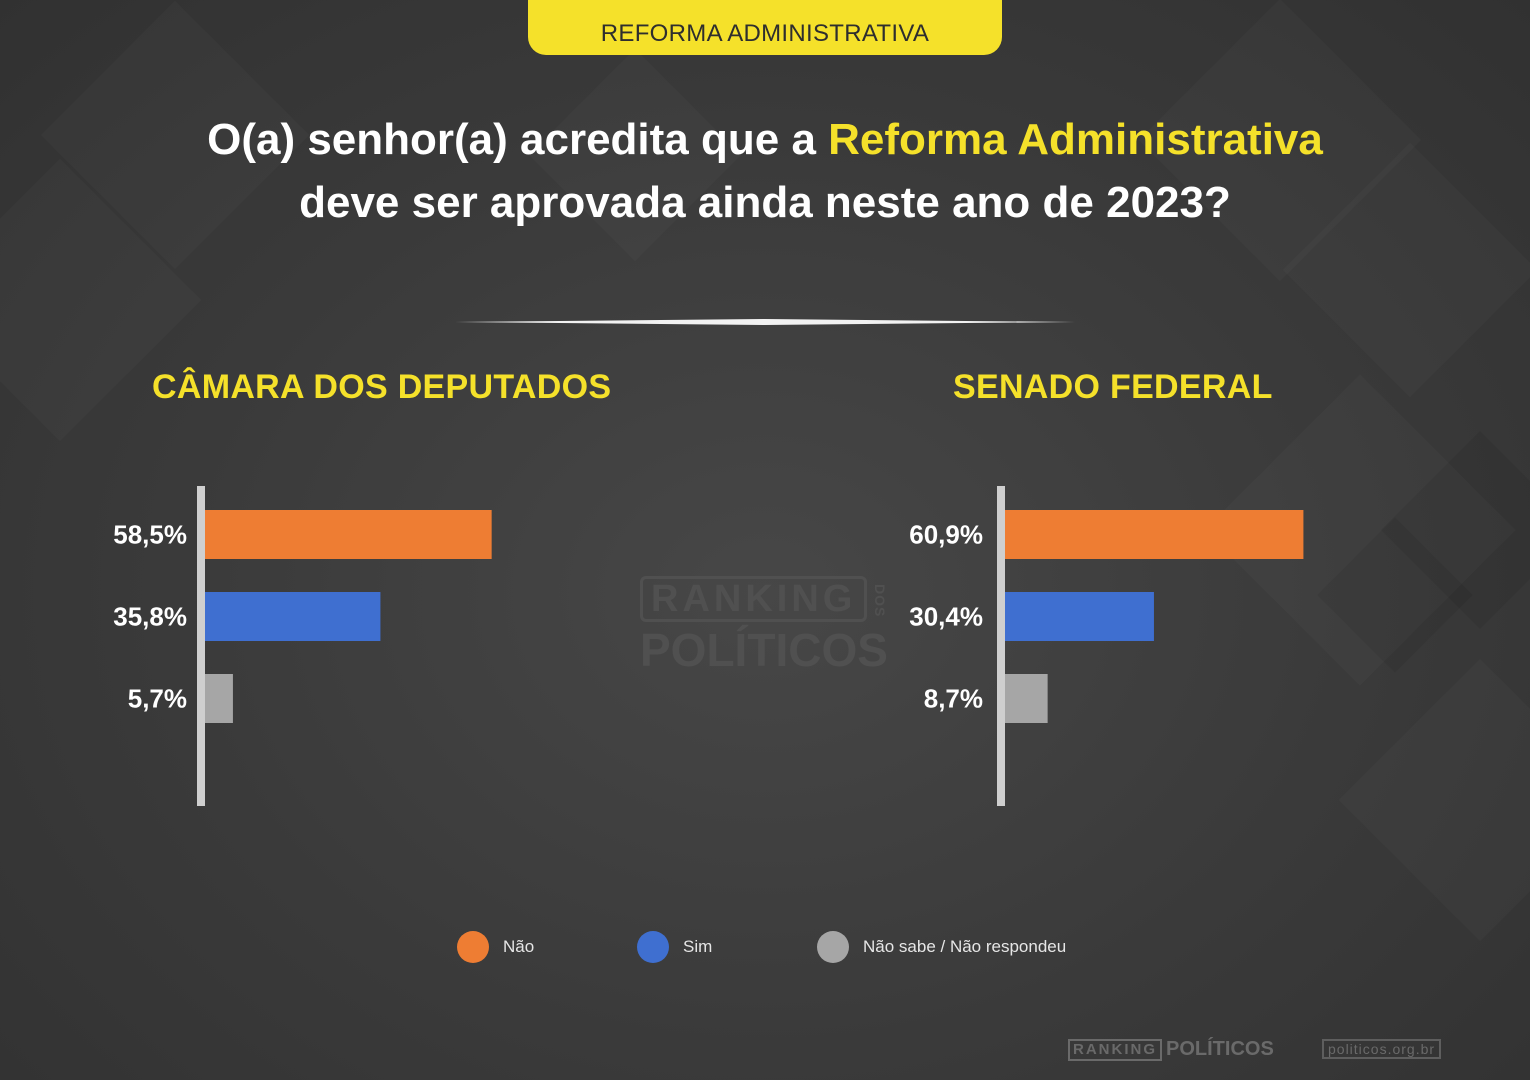  I want to click on legend-label-nao: Não, so click(519, 946).